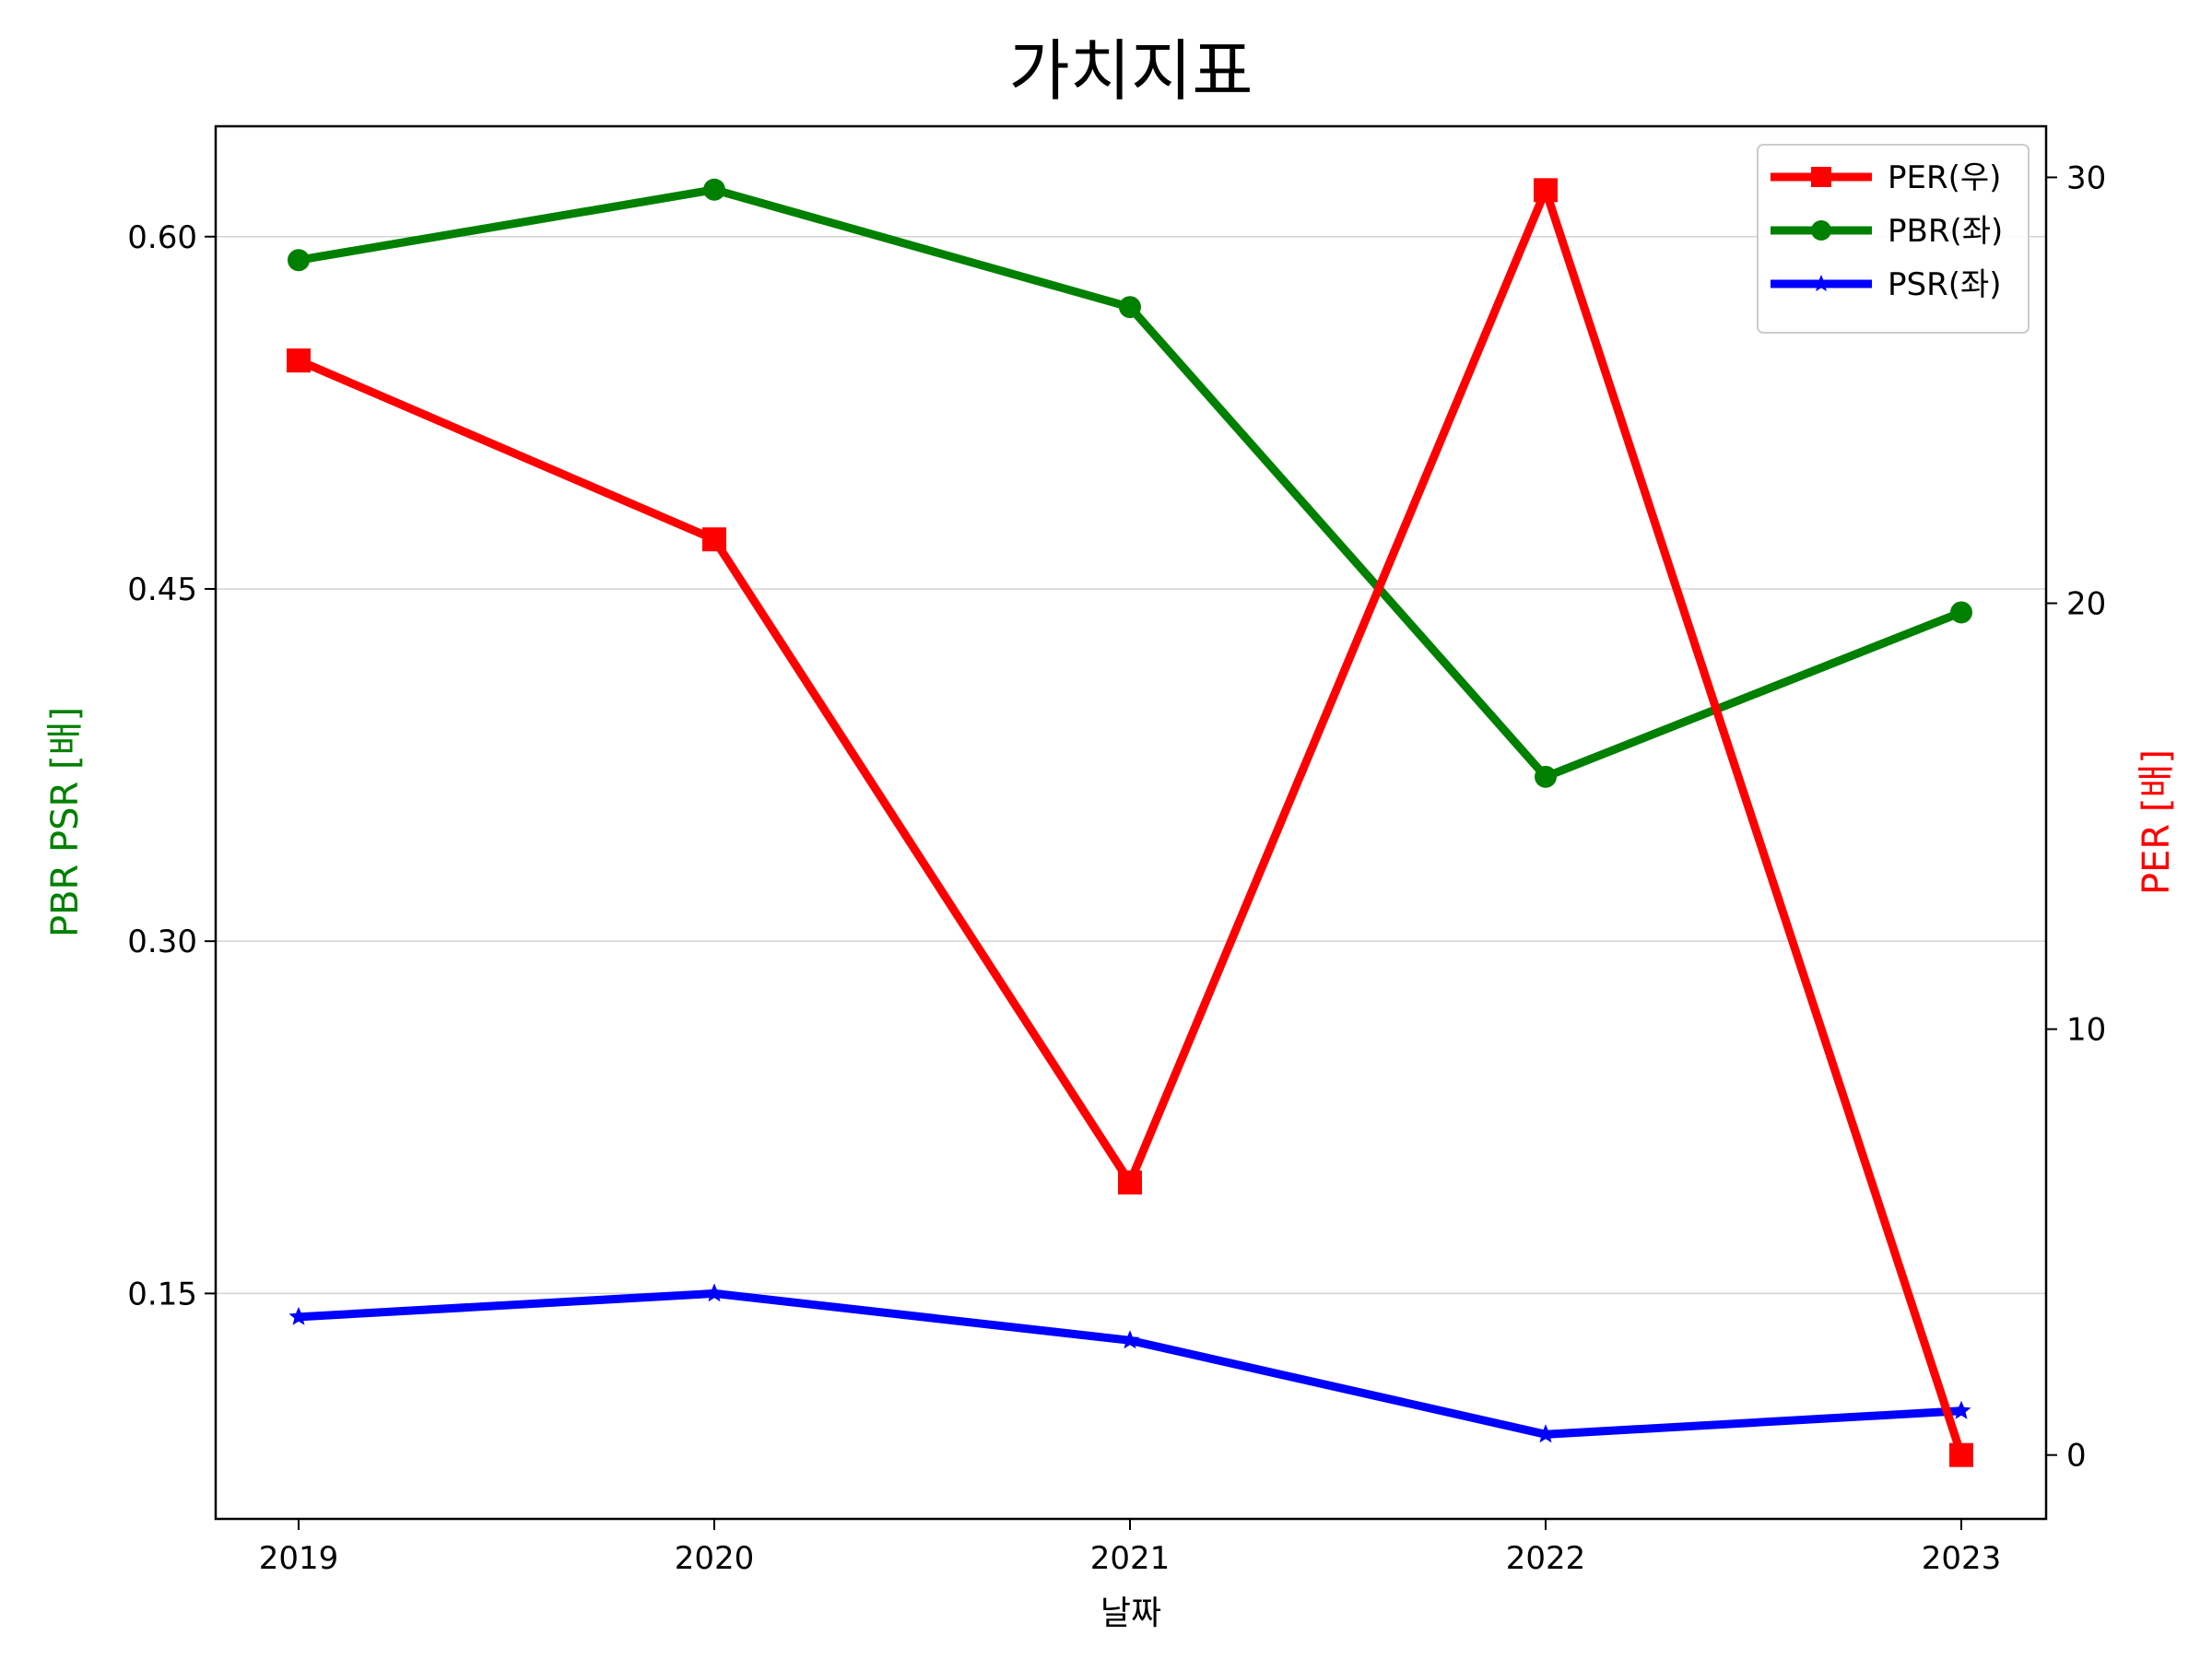 The width and height of the screenshot is (2212, 1659). I want to click on legend: PER(우) PBR(좌) PSR(좌), so click(1893, 239).